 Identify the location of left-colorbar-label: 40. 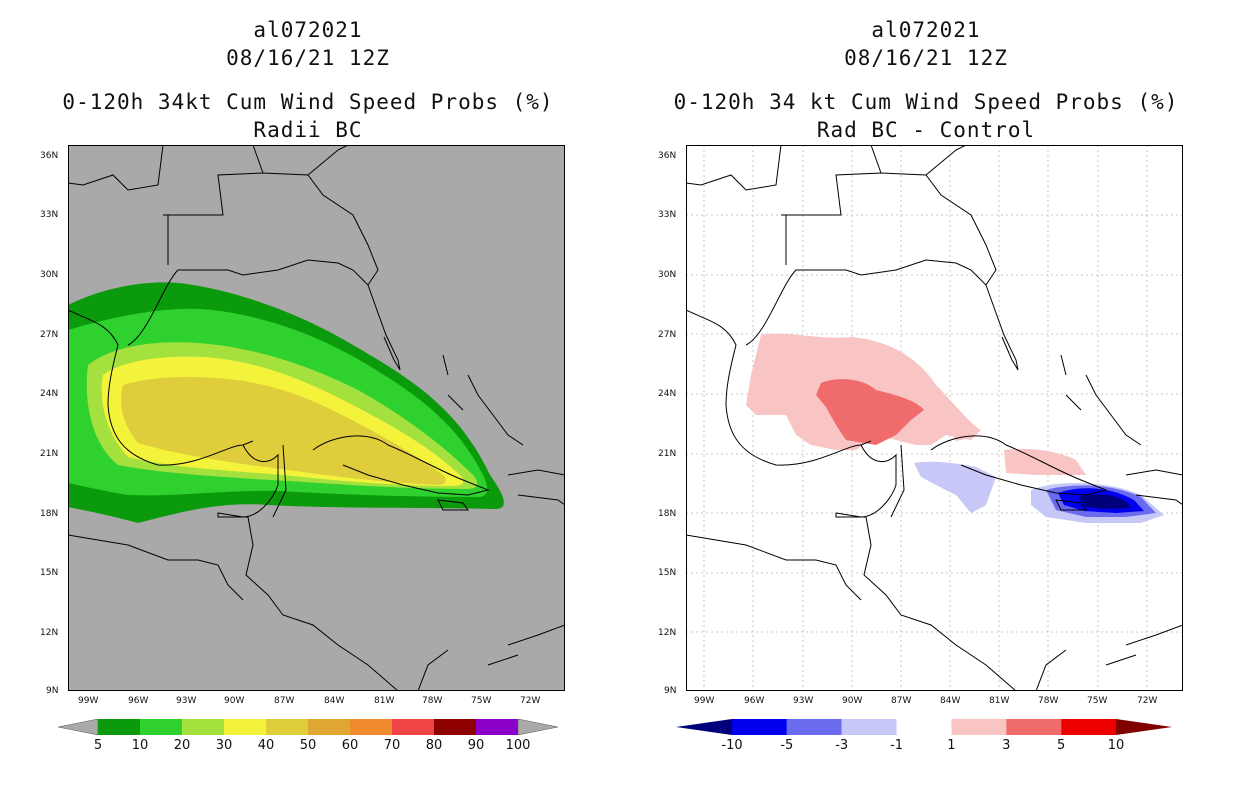
(266, 745).